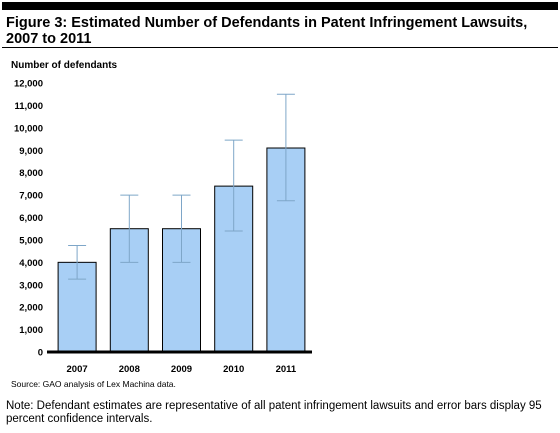 The width and height of the screenshot is (560, 433). What do you see at coordinates (77, 369) in the screenshot?
I see `x-tick-label: 2007` at bounding box center [77, 369].